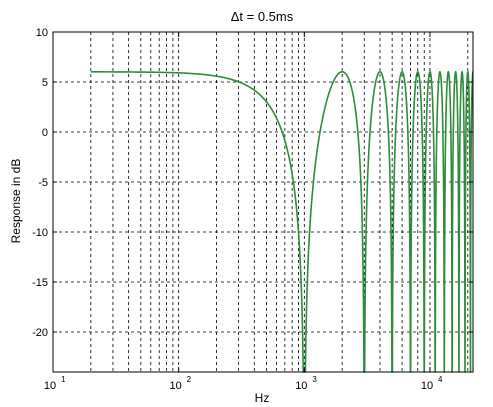 The image size is (493, 407). Describe the element at coordinates (314, 379) in the screenshot. I see `x-tick-exponent: 3` at that location.